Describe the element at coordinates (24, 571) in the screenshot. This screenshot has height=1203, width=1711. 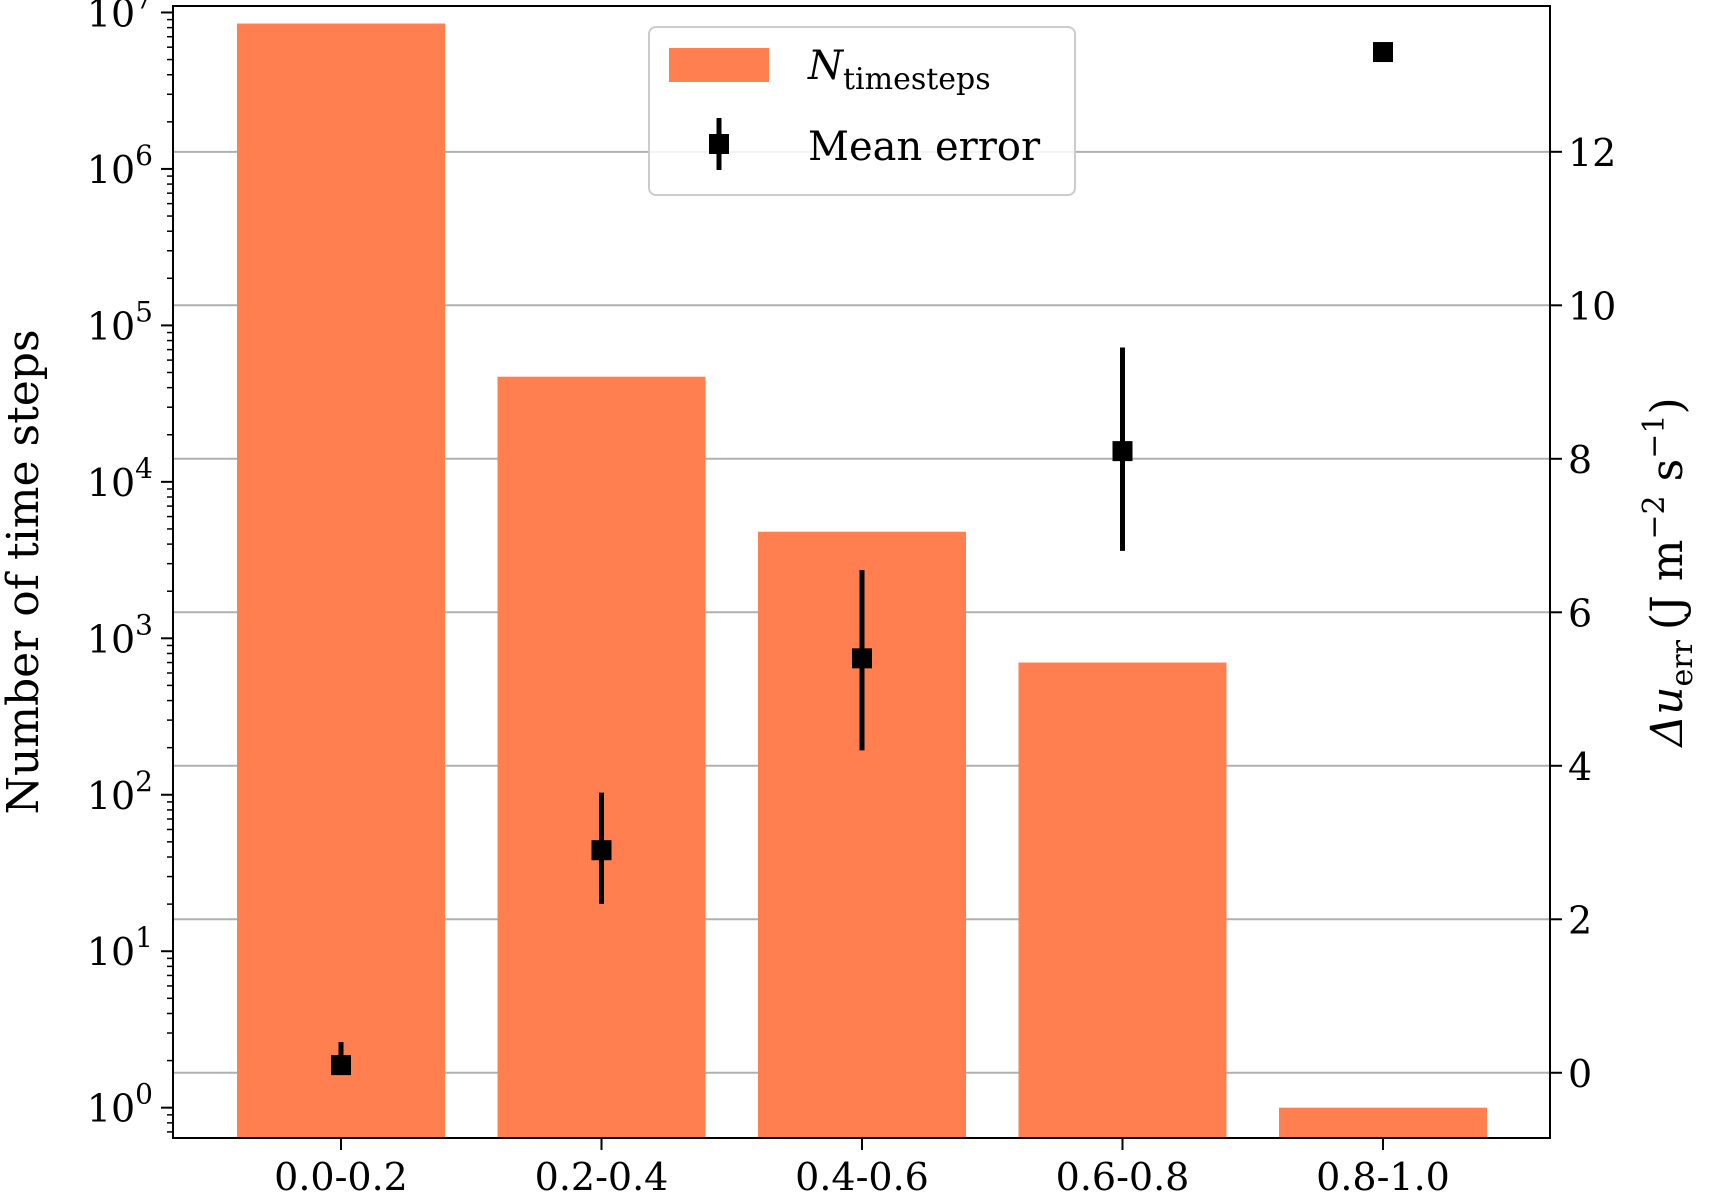
I see `left-axis-label: Number of time steps` at that location.